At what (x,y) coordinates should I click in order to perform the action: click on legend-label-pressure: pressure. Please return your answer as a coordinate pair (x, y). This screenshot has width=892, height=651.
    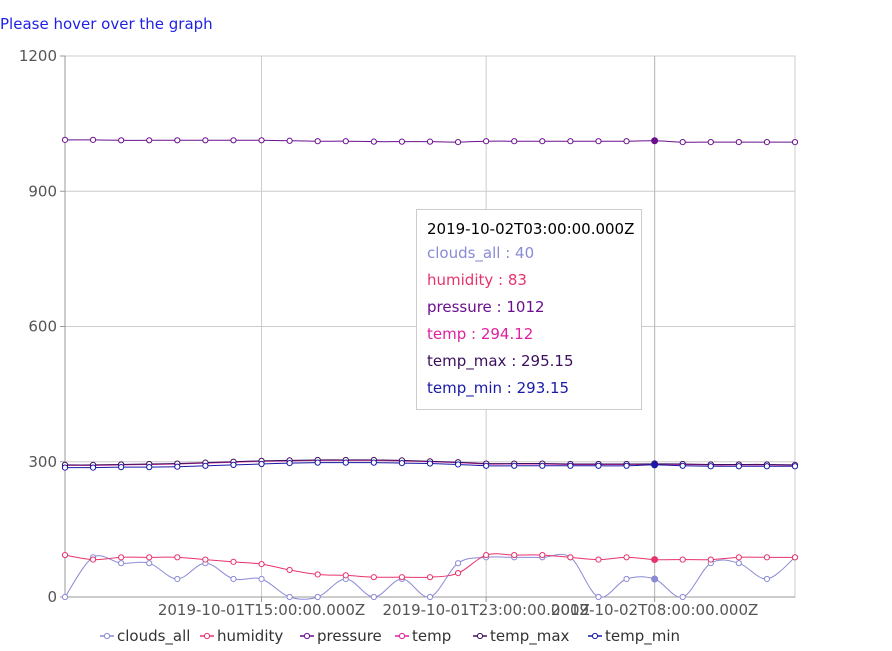
    Looking at the image, I should click on (349, 636).